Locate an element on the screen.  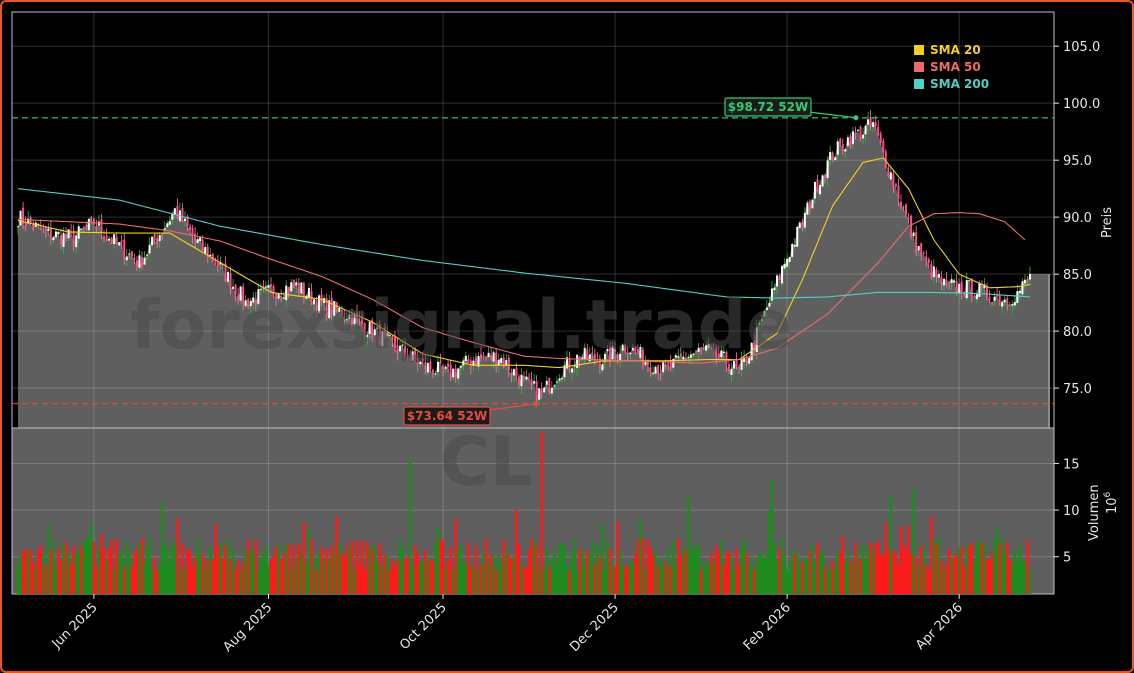
price-tick-label: 105.0 is located at coordinates (1081, 47).